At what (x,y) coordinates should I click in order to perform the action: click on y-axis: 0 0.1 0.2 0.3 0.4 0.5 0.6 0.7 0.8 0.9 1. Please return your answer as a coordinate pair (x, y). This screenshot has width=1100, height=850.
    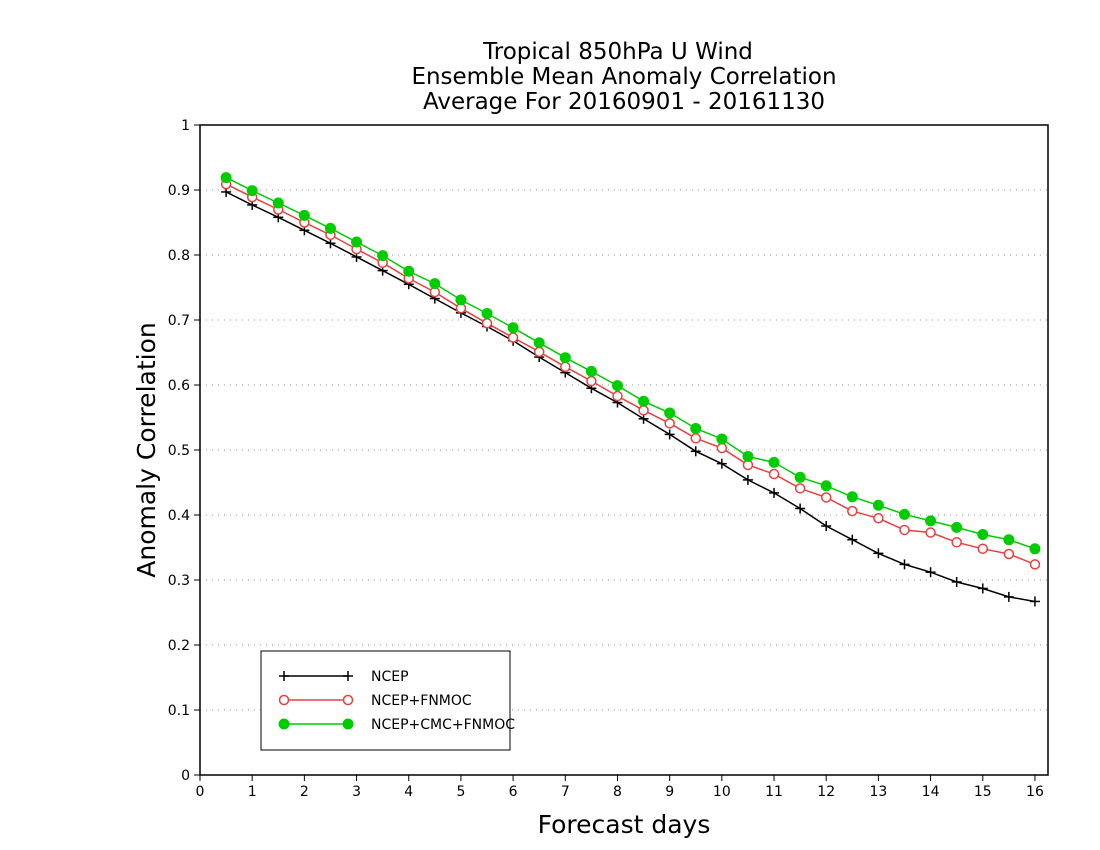
    Looking at the image, I should click on (184, 451).